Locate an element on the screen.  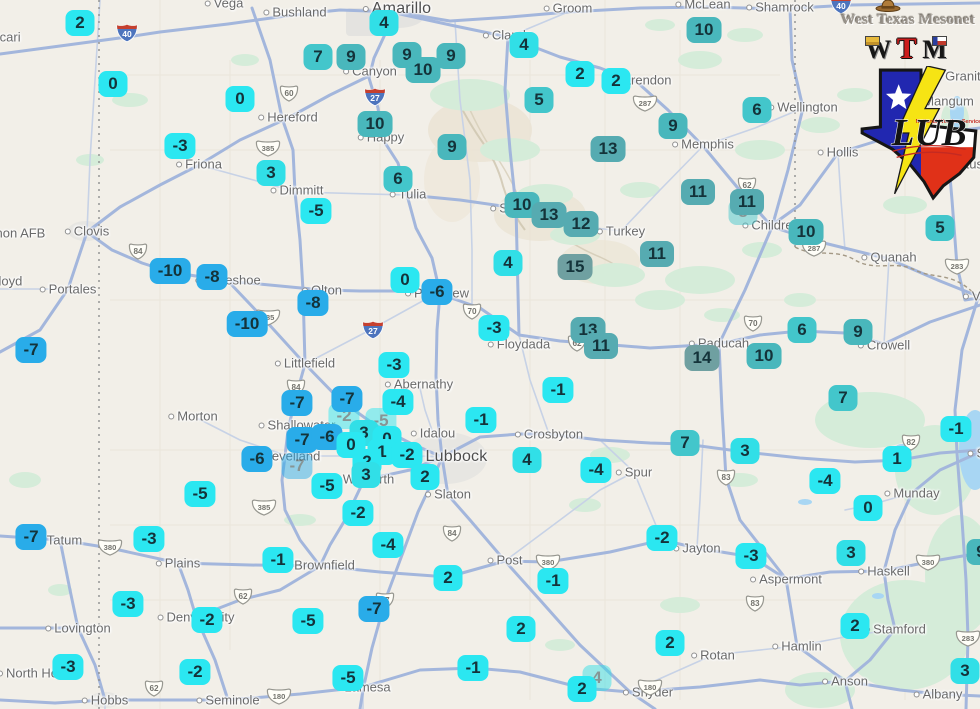
city-label: Crowell is located at coordinates (883, 345).